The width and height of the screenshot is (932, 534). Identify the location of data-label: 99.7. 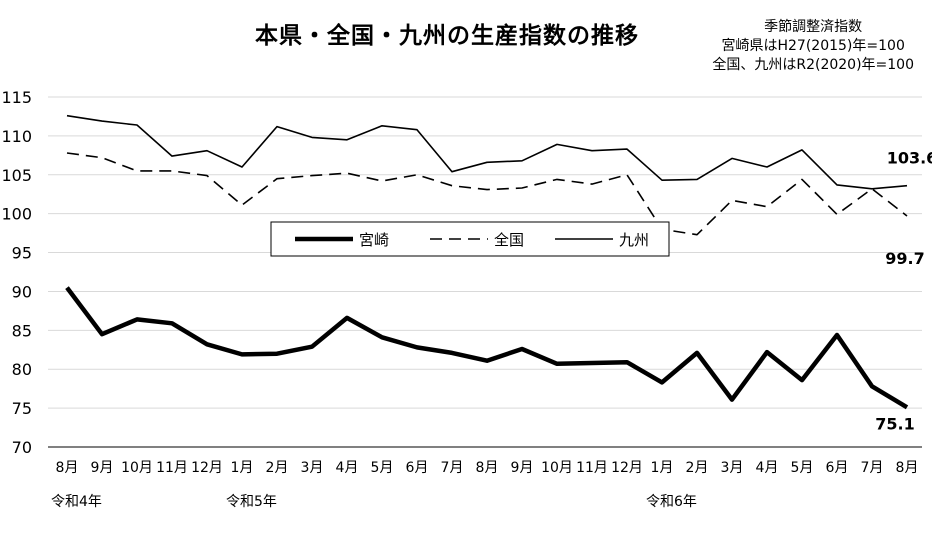
(904, 258).